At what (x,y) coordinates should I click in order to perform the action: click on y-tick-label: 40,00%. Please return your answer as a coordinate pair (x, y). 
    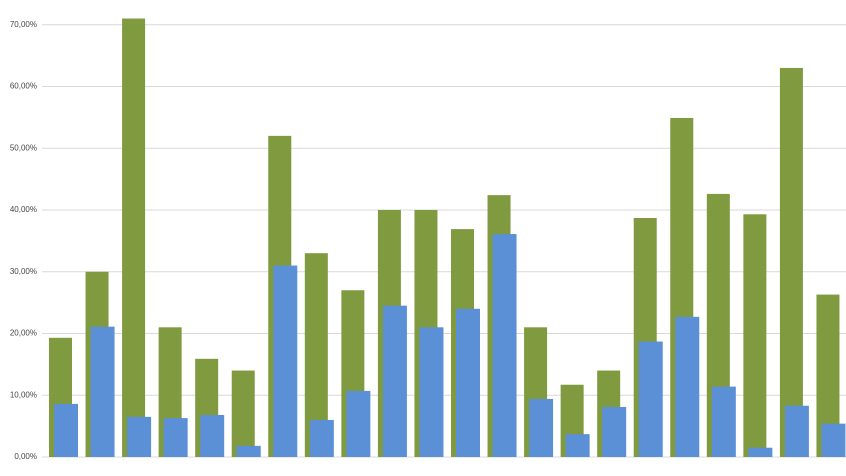
    Looking at the image, I should click on (23, 209).